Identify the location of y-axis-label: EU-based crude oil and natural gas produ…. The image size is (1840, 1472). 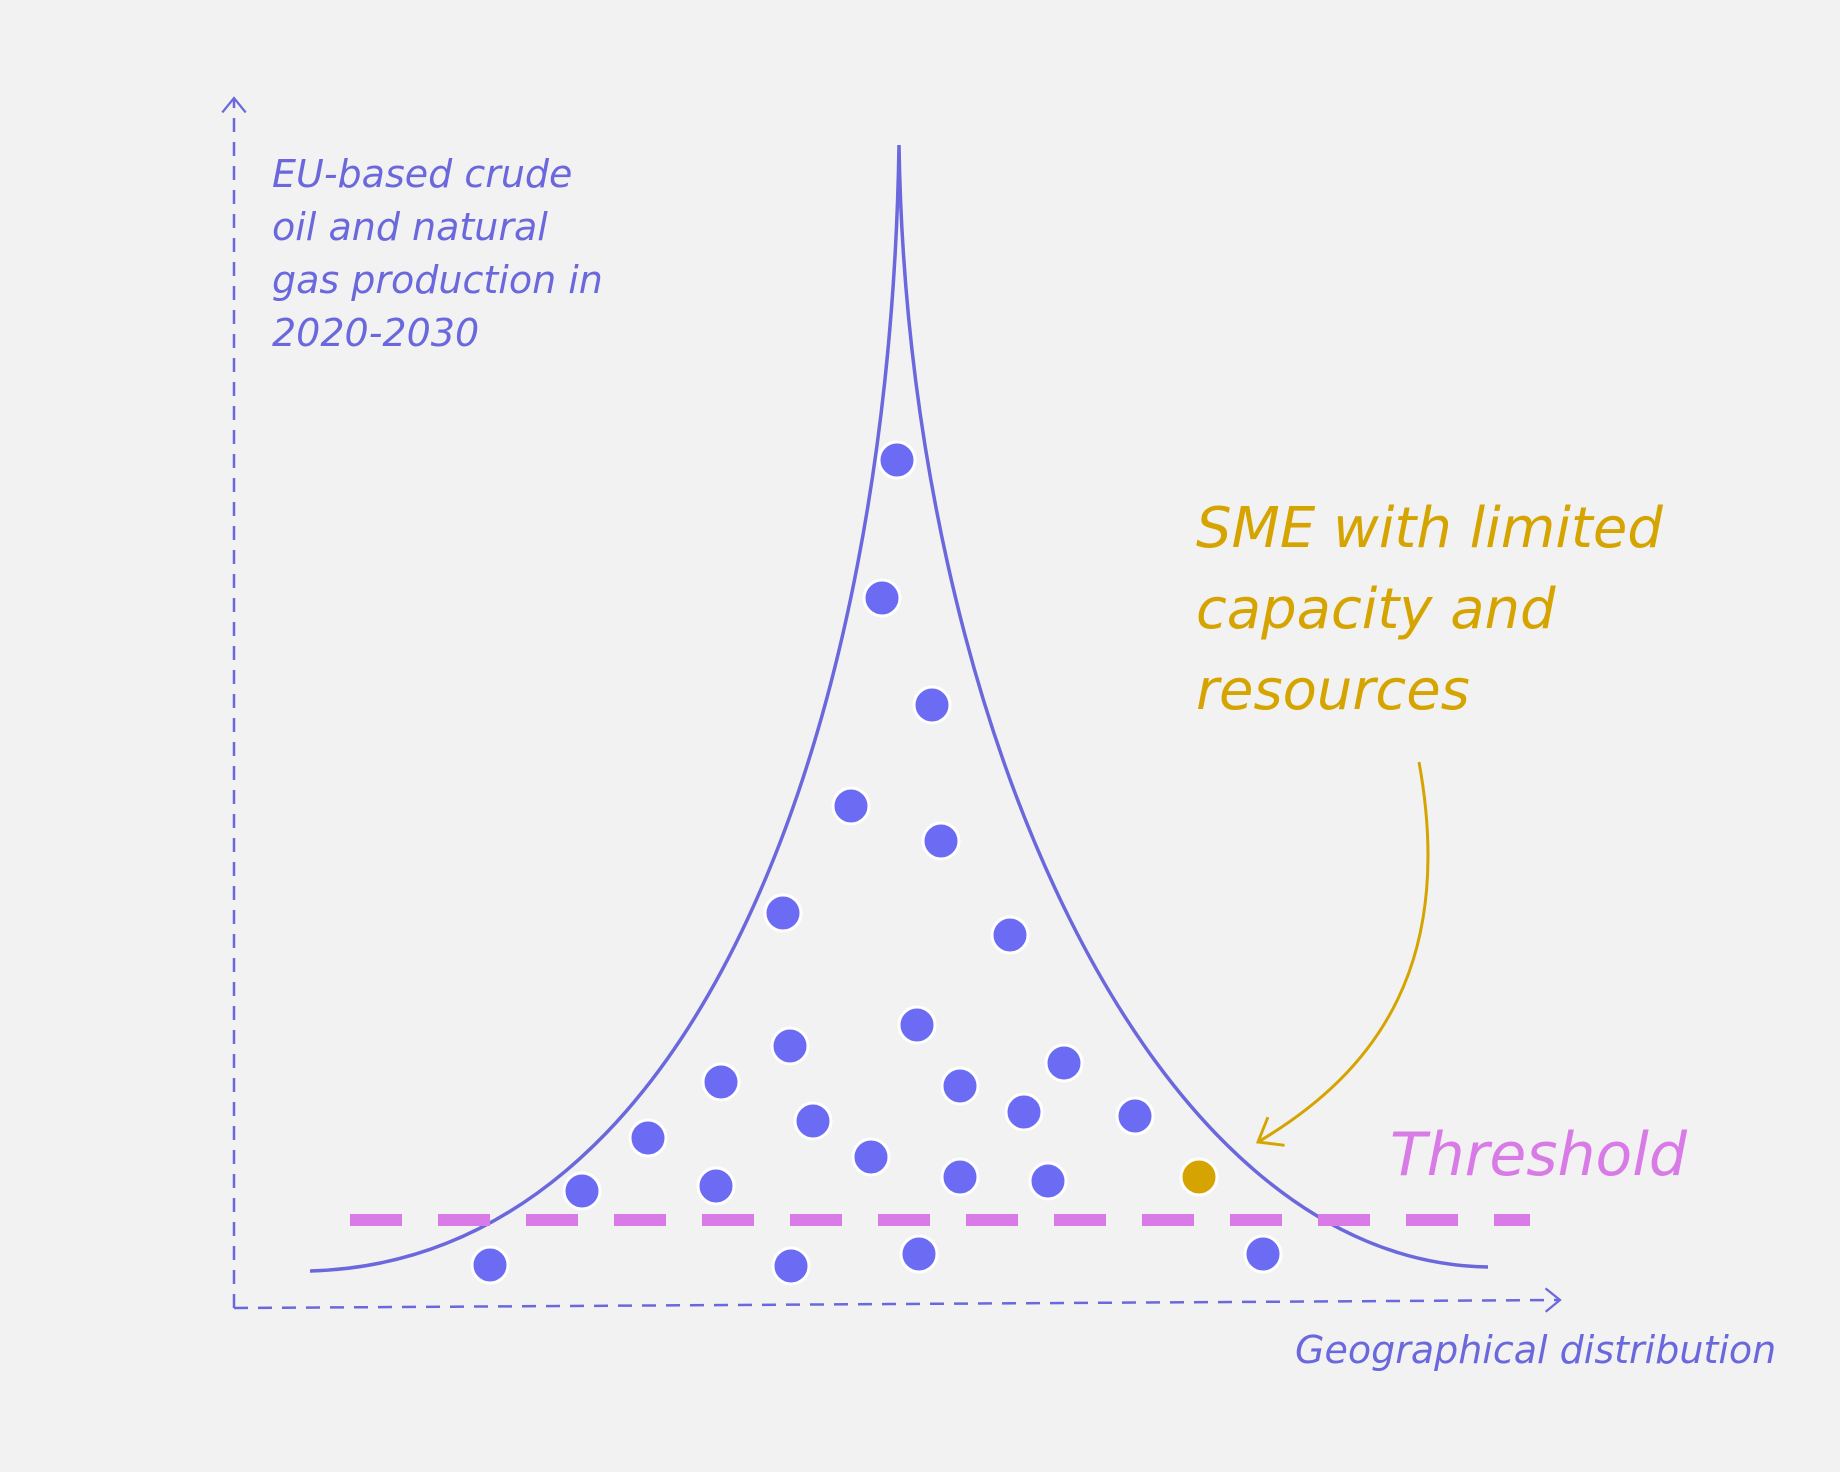
(452, 254).